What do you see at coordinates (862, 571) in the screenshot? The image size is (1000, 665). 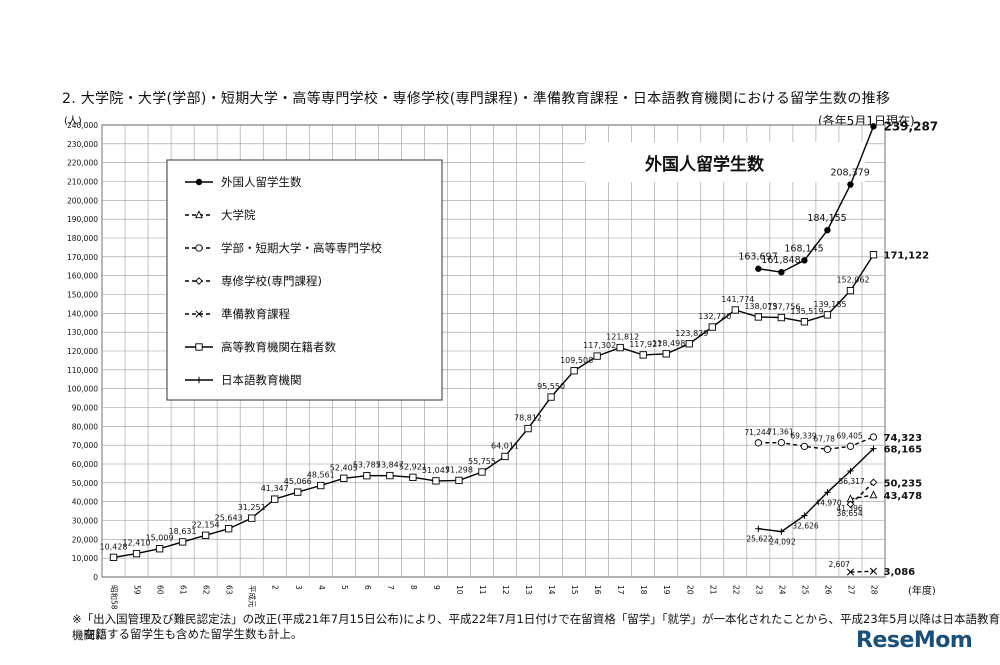 I see `series-4-line` at bounding box center [862, 571].